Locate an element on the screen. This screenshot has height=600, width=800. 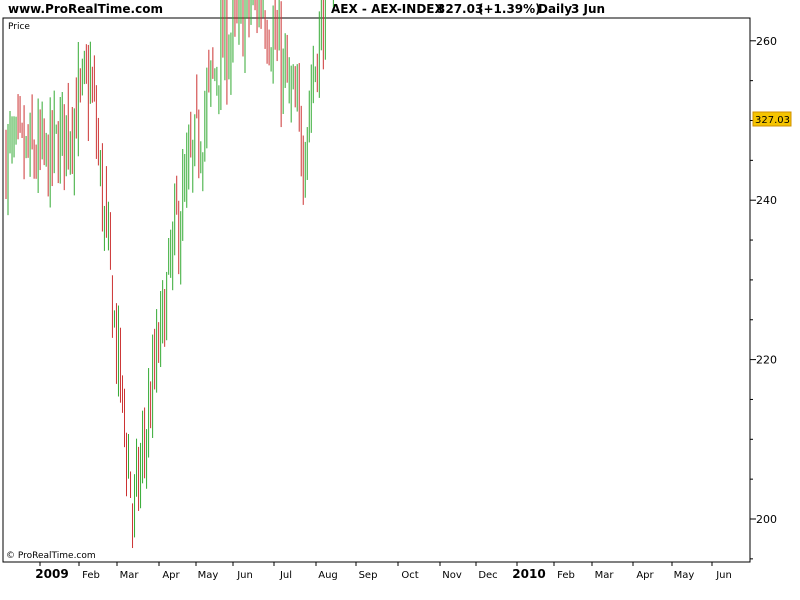
y-tick-label: 220 is located at coordinates (766, 360).